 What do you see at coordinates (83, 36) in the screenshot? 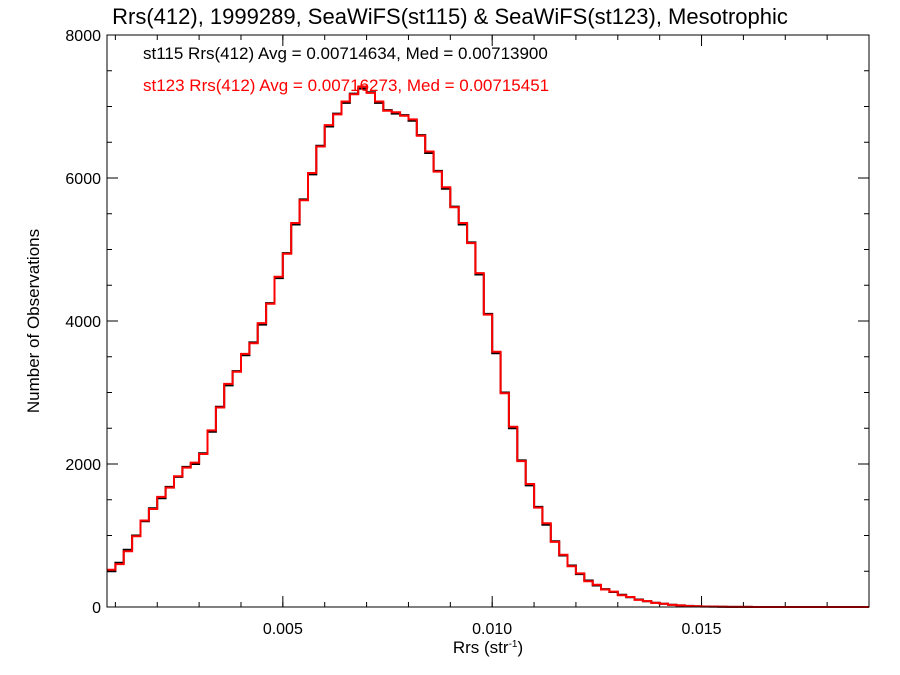
I see `y-tick-label: 8000` at bounding box center [83, 36].